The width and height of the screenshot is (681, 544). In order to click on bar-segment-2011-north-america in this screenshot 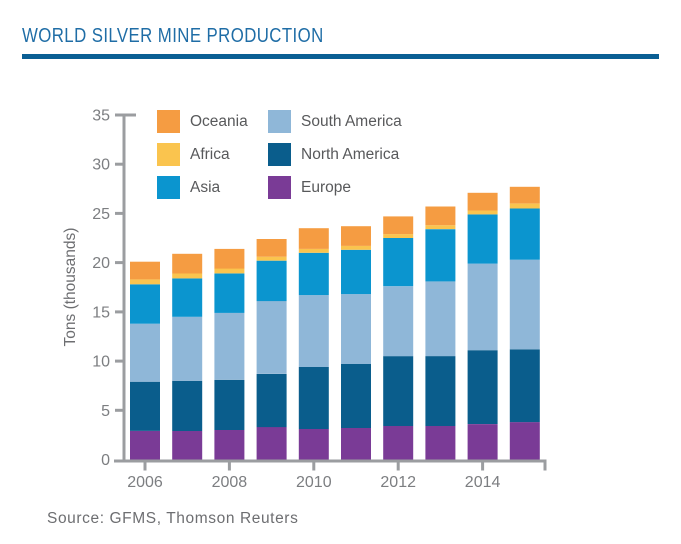, I will do `click(356, 396)`.